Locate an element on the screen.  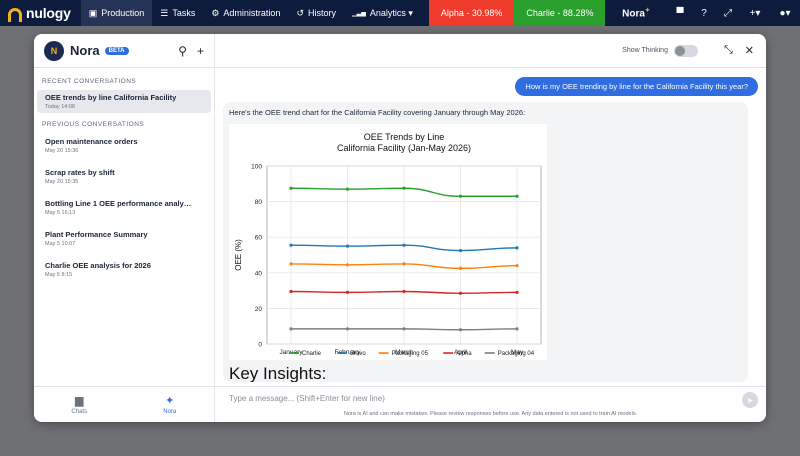
chart-subtitle: California Facility (Jan-May 2026) is located at coordinates (404, 148).